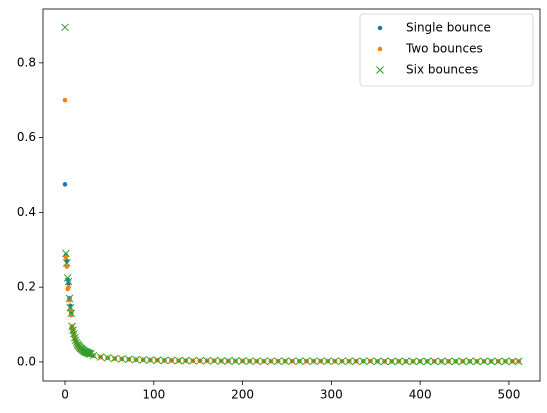 The height and width of the screenshot is (413, 547). Describe the element at coordinates (65, 395) in the screenshot. I see `x-tick-label: 0` at that location.